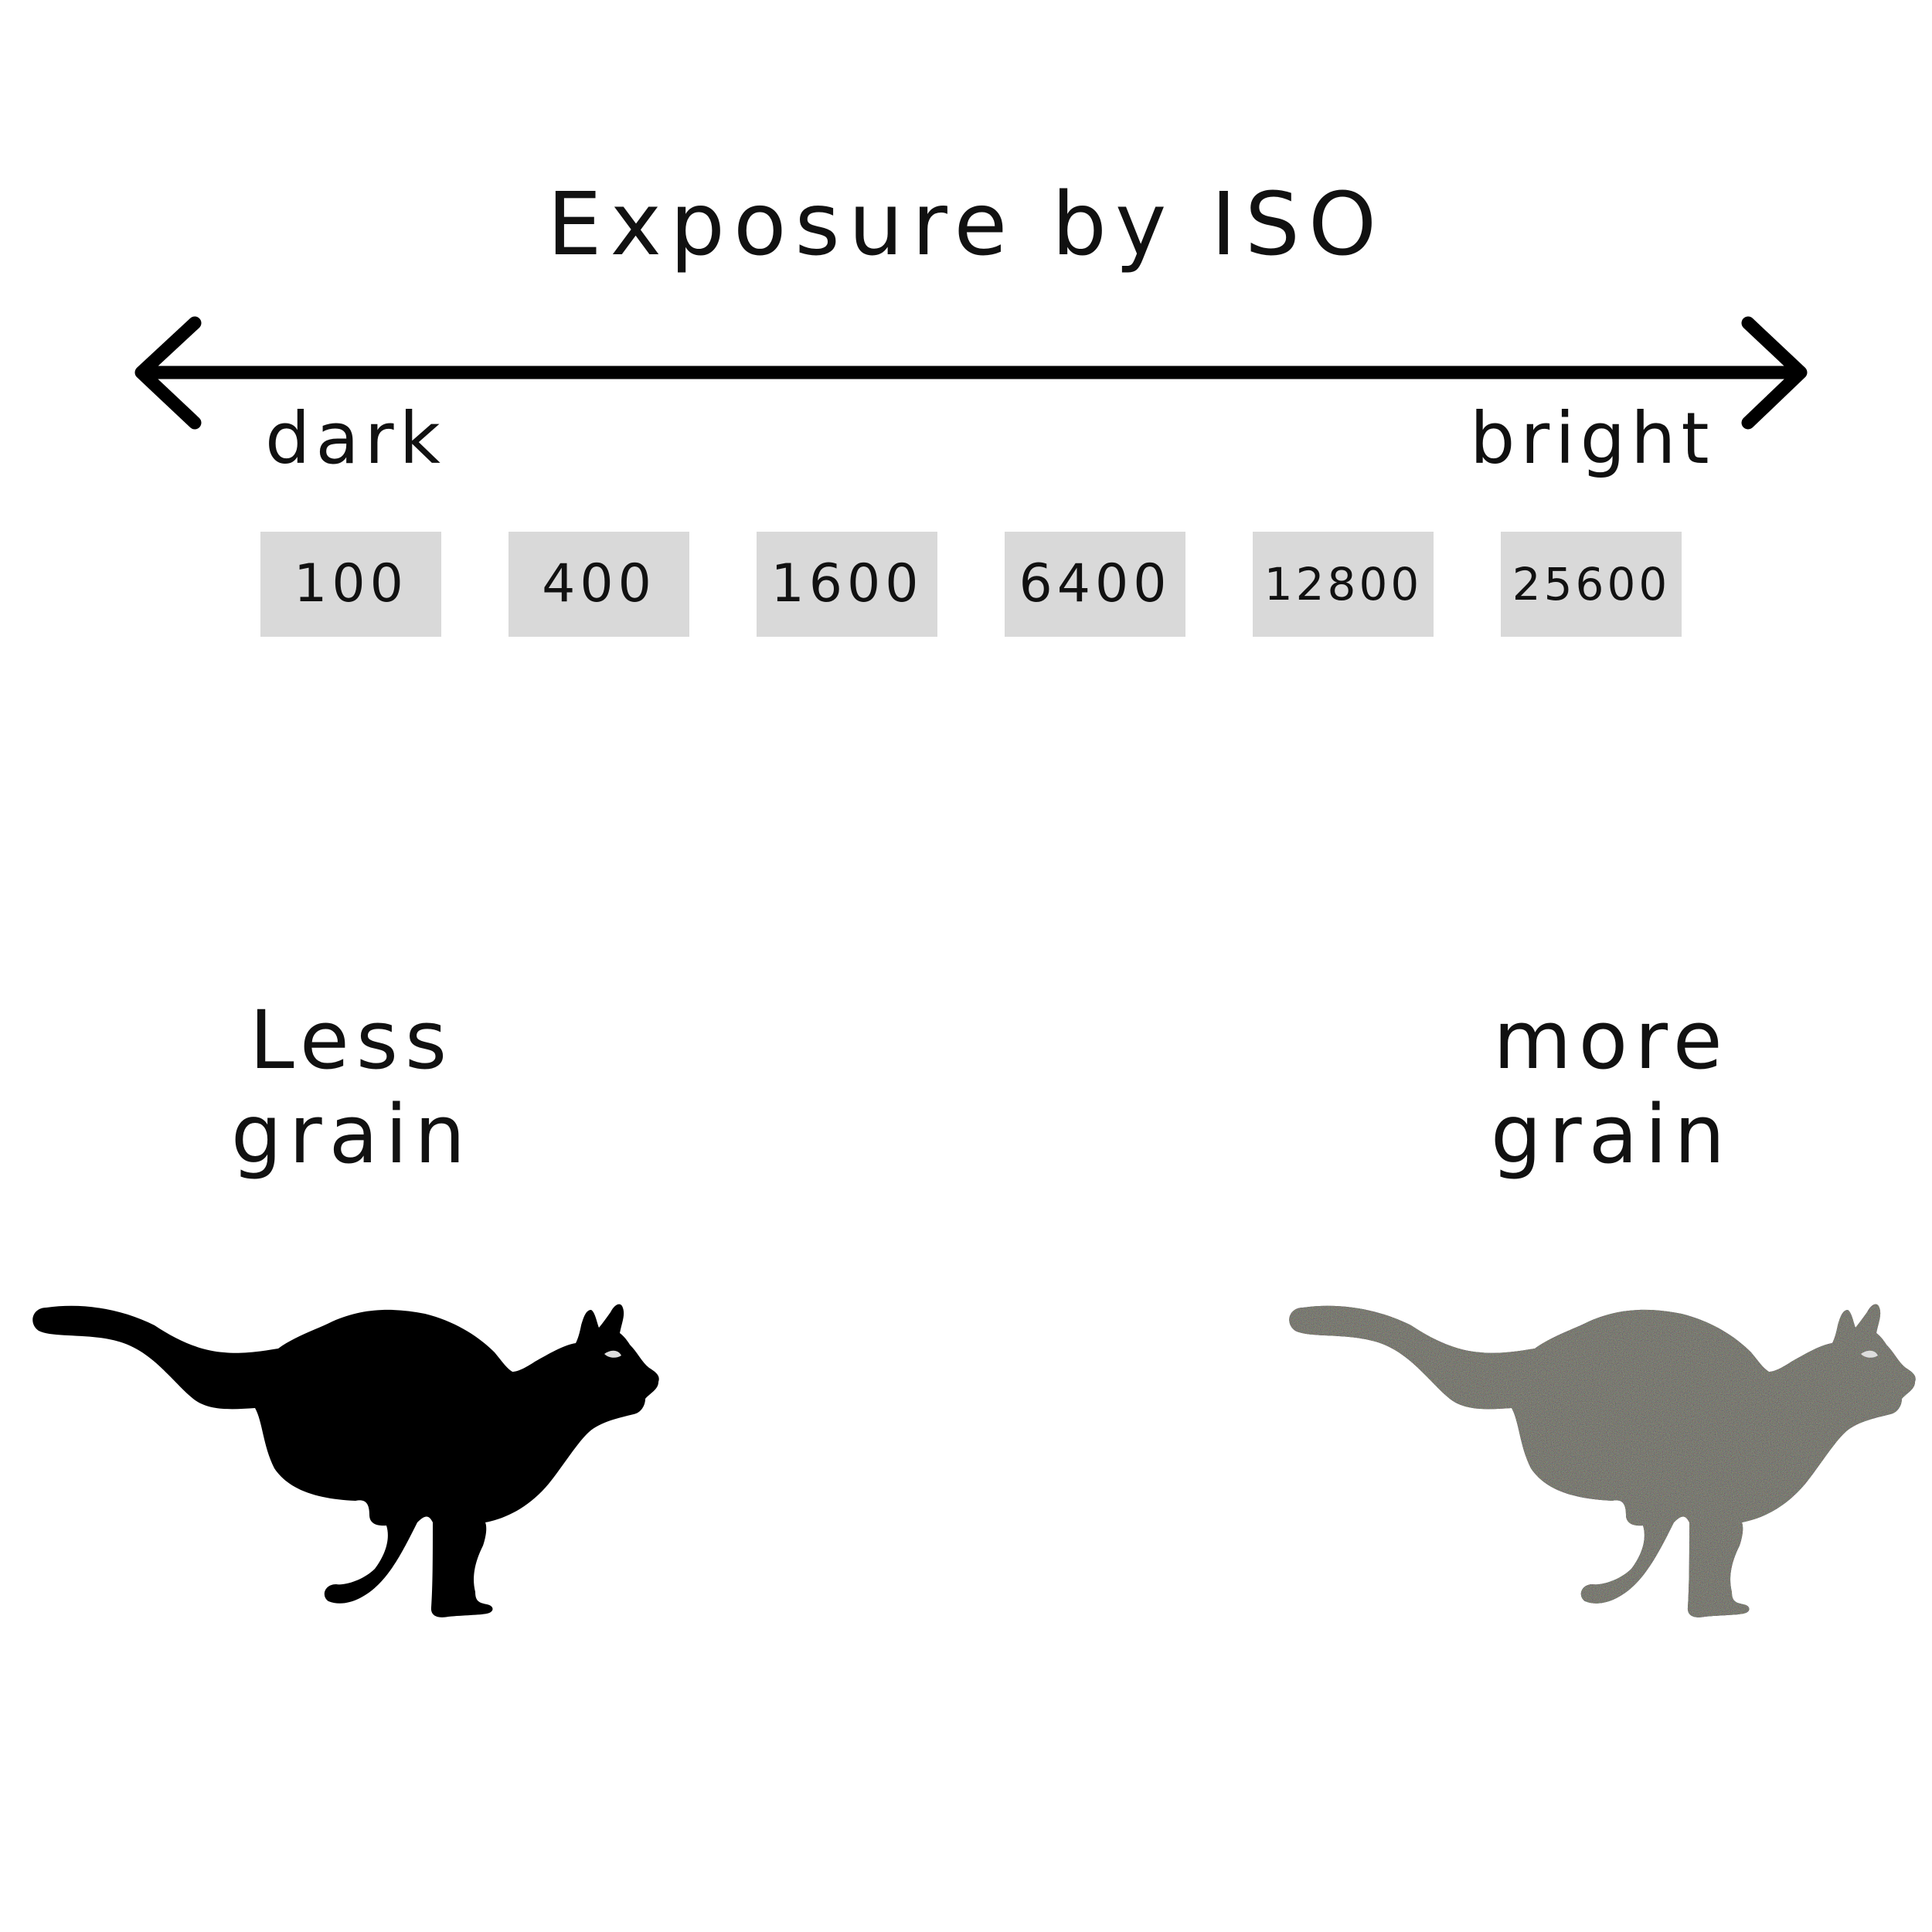  I want to click on grainy-running-cat-icon, so click(1602, 1461).